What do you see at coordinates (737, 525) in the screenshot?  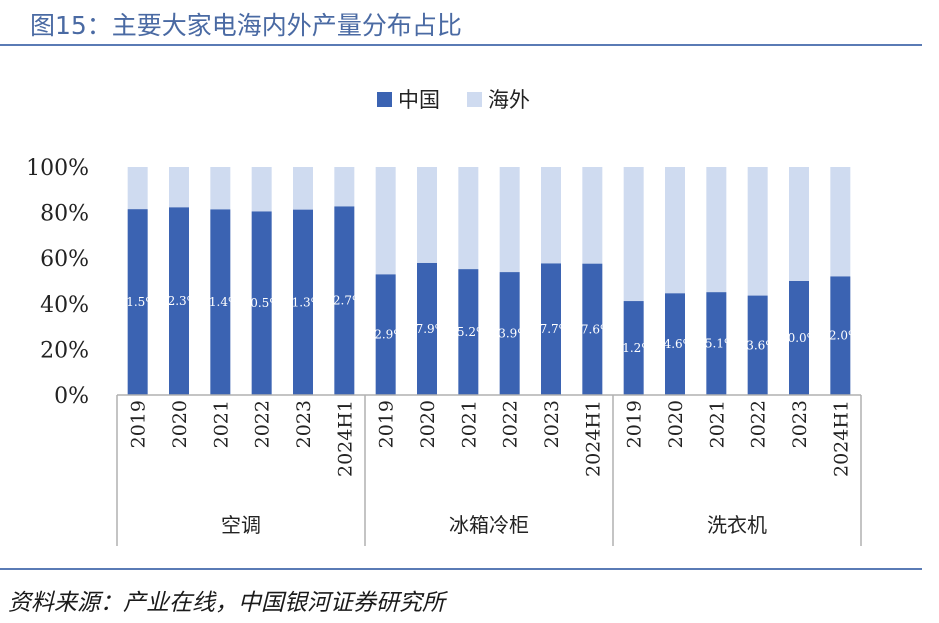 I see `group-label: 洗衣机` at bounding box center [737, 525].